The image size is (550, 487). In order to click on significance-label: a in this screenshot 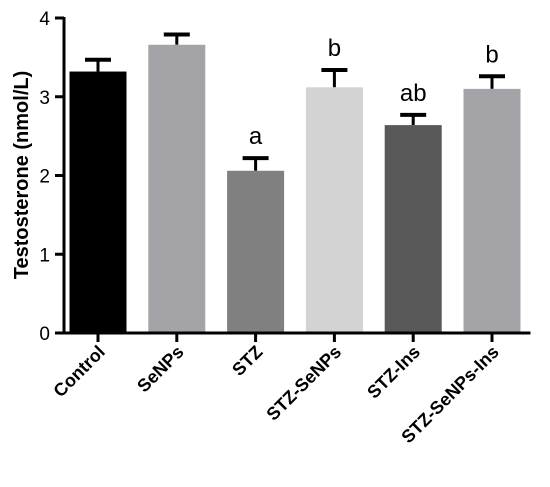, I will do `click(256, 136)`.